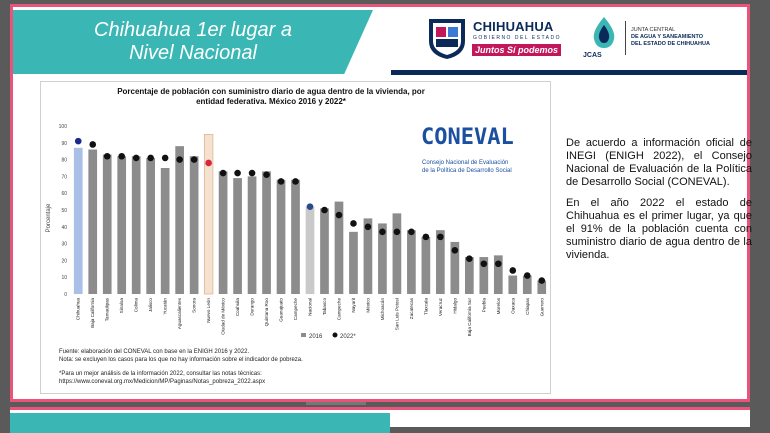 The image size is (770, 433). What do you see at coordinates (411, 308) in the screenshot?
I see `x-tick-label: Zacatecas` at bounding box center [411, 308].